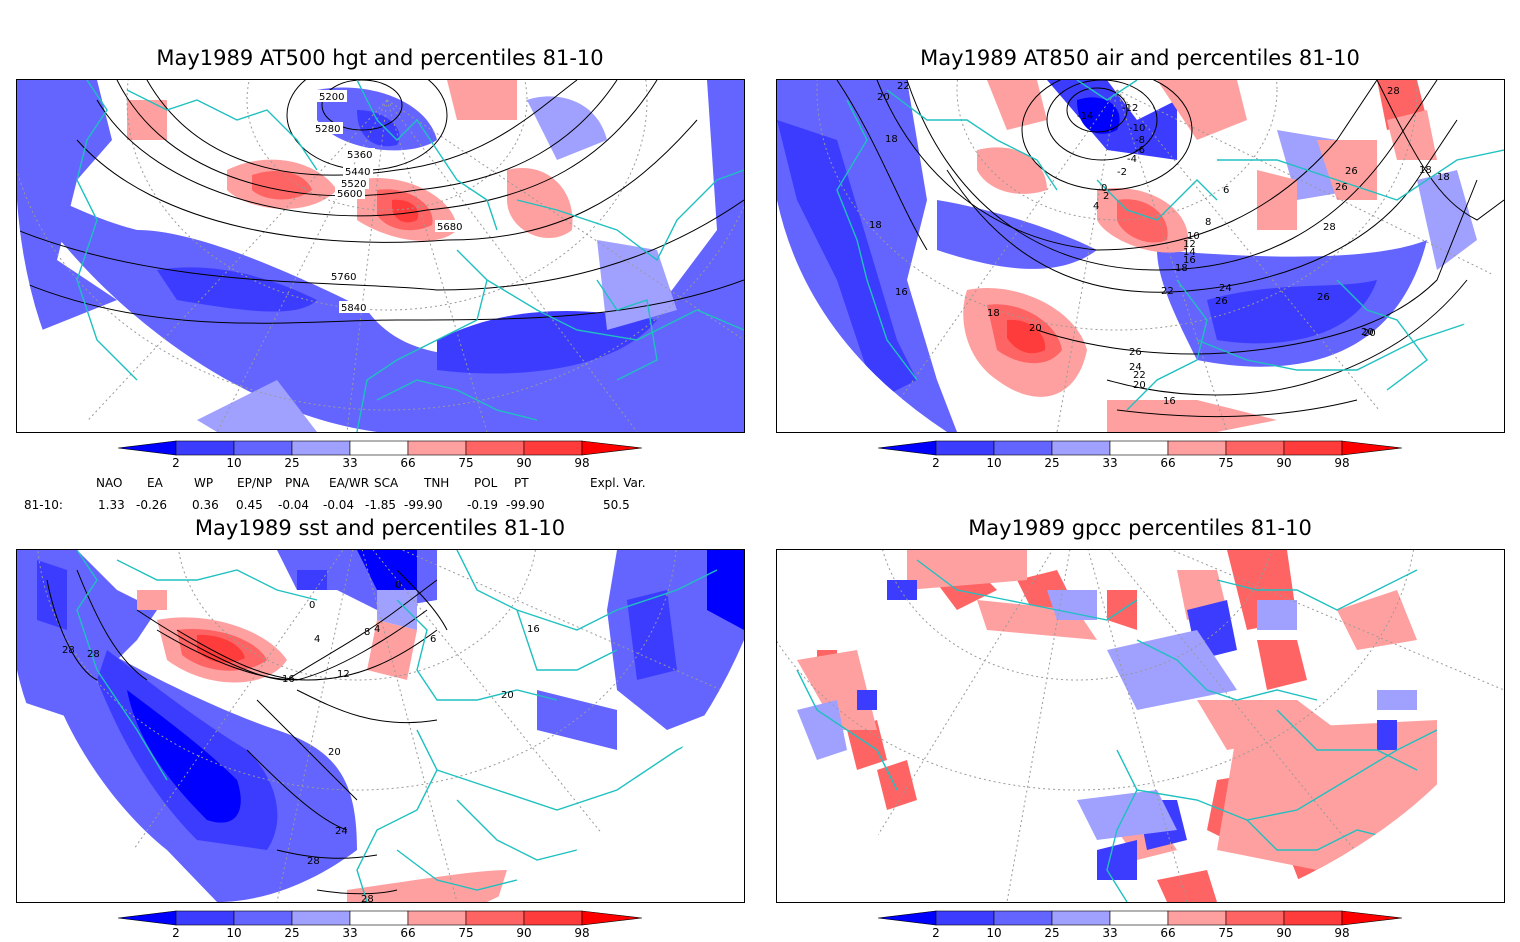  I want to click on index-header: PT, so click(521, 483).